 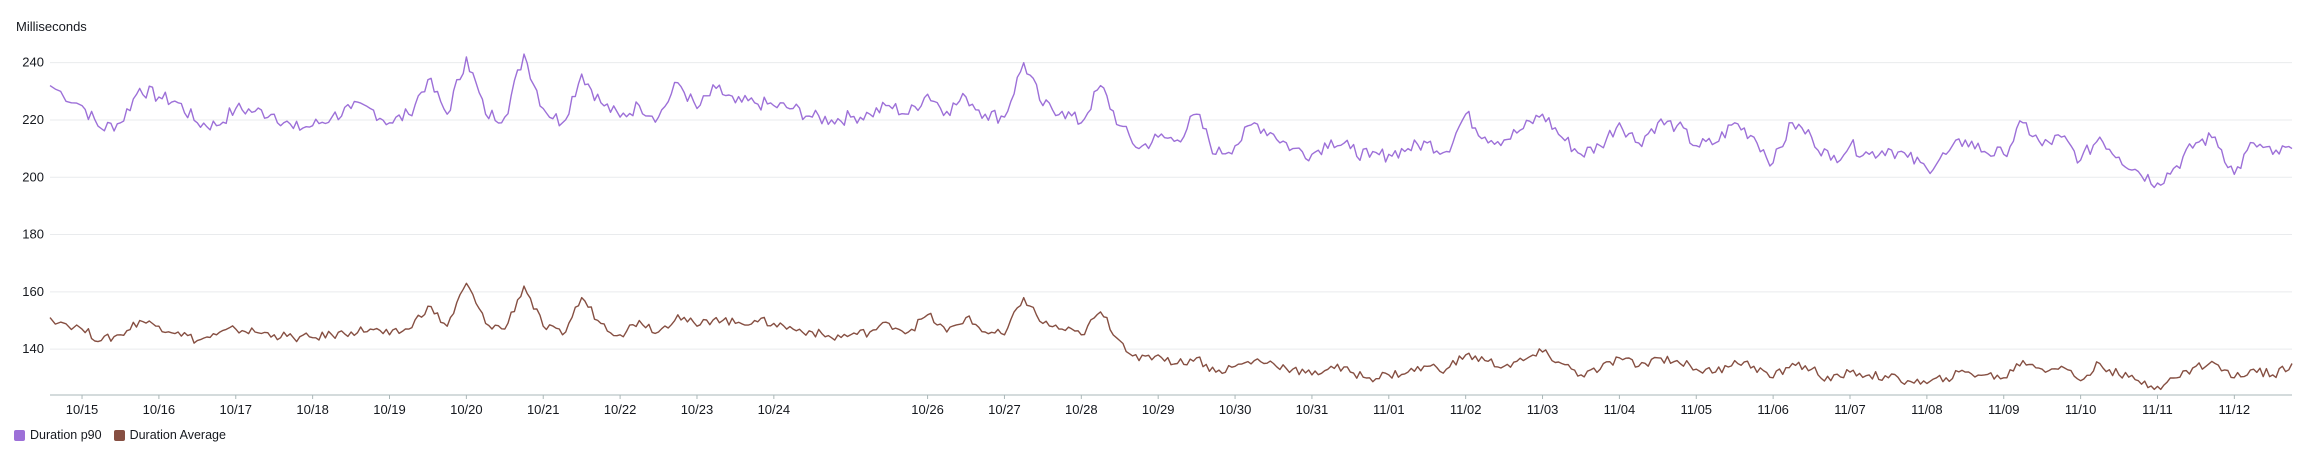 What do you see at coordinates (1696, 409) in the screenshot?
I see `x-tick-label-11-05: 11/05` at bounding box center [1696, 409].